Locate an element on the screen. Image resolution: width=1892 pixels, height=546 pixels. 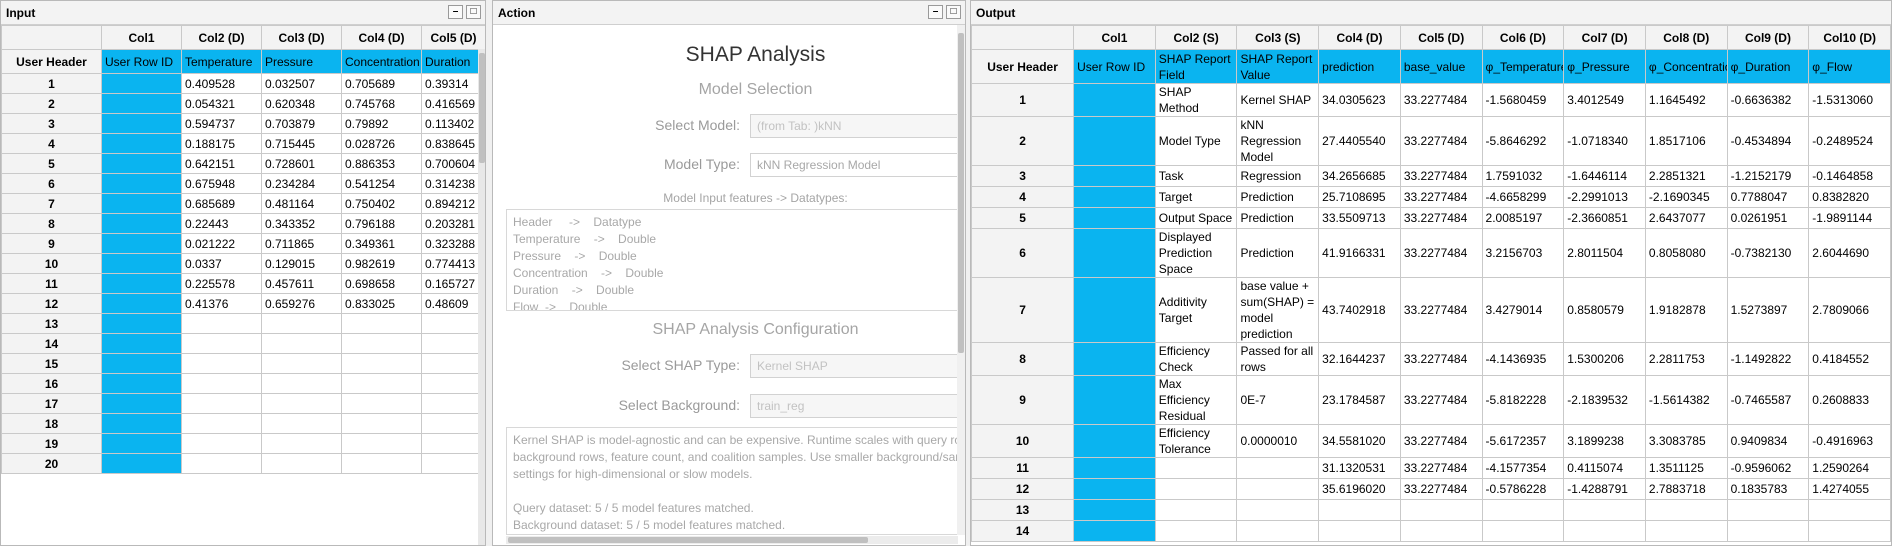
output-column-header: Col6 (D) is located at coordinates (1523, 37).